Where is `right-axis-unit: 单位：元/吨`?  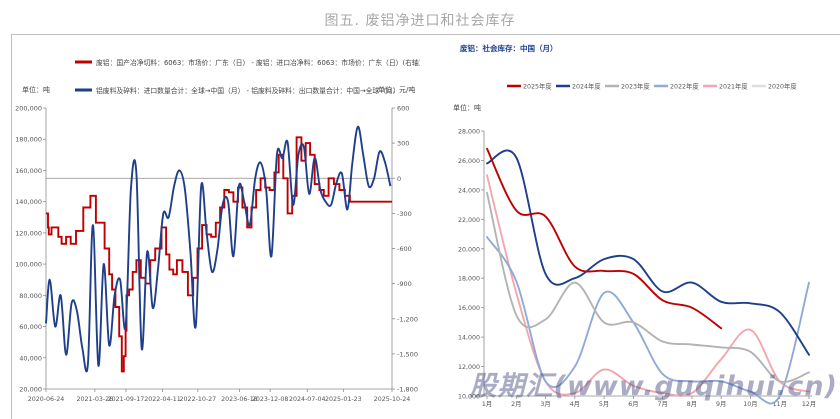 right-axis-unit: 单位：元/吨 is located at coordinates (396, 89).